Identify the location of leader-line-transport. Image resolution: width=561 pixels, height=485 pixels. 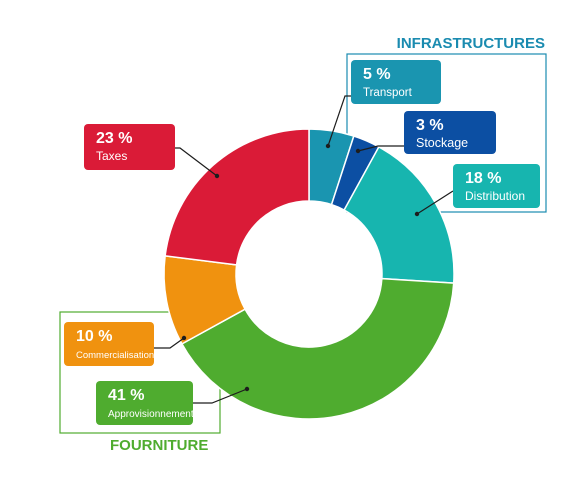
(339, 121).